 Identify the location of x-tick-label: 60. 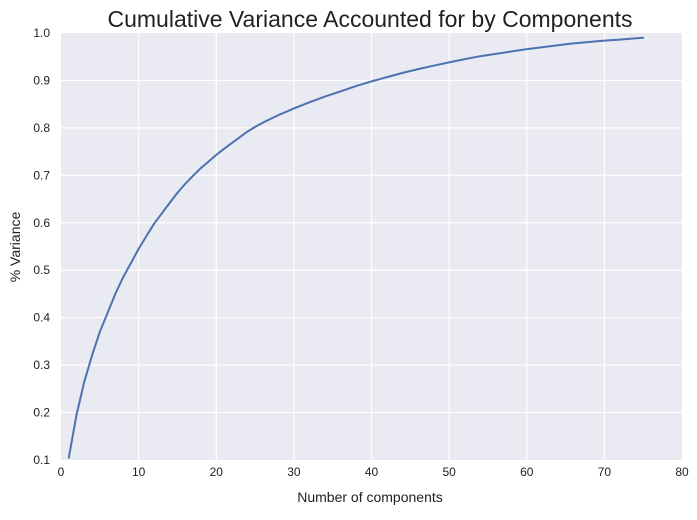
(527, 472).